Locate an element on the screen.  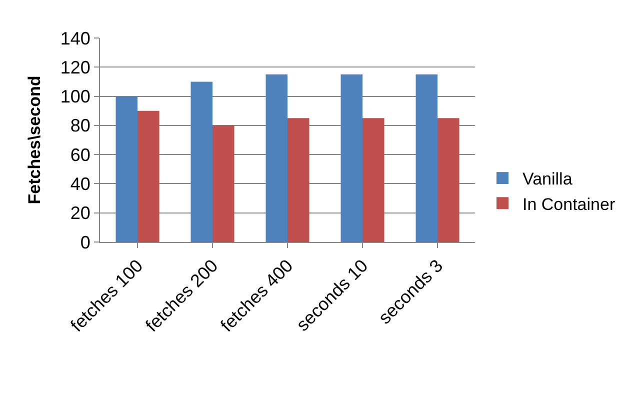
y-axis-title: Fetches\second is located at coordinates (34, 140).